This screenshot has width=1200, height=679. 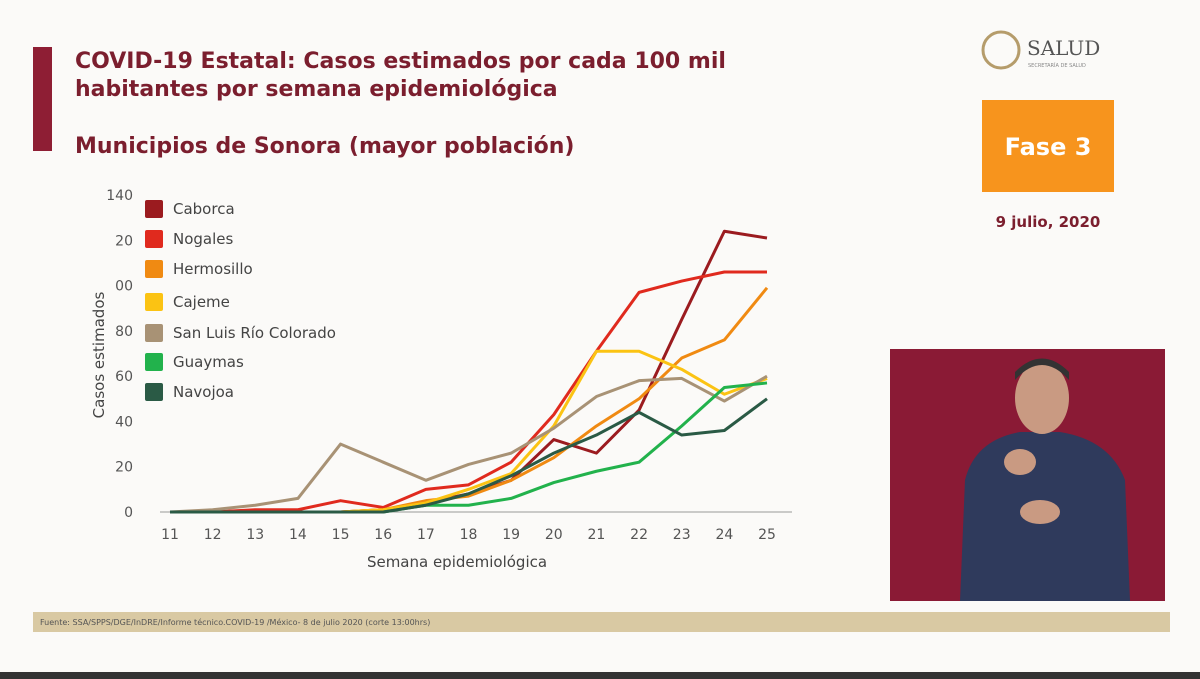 I want to click on title-line: habitantes por semana epidemiológica, so click(x=316, y=89).